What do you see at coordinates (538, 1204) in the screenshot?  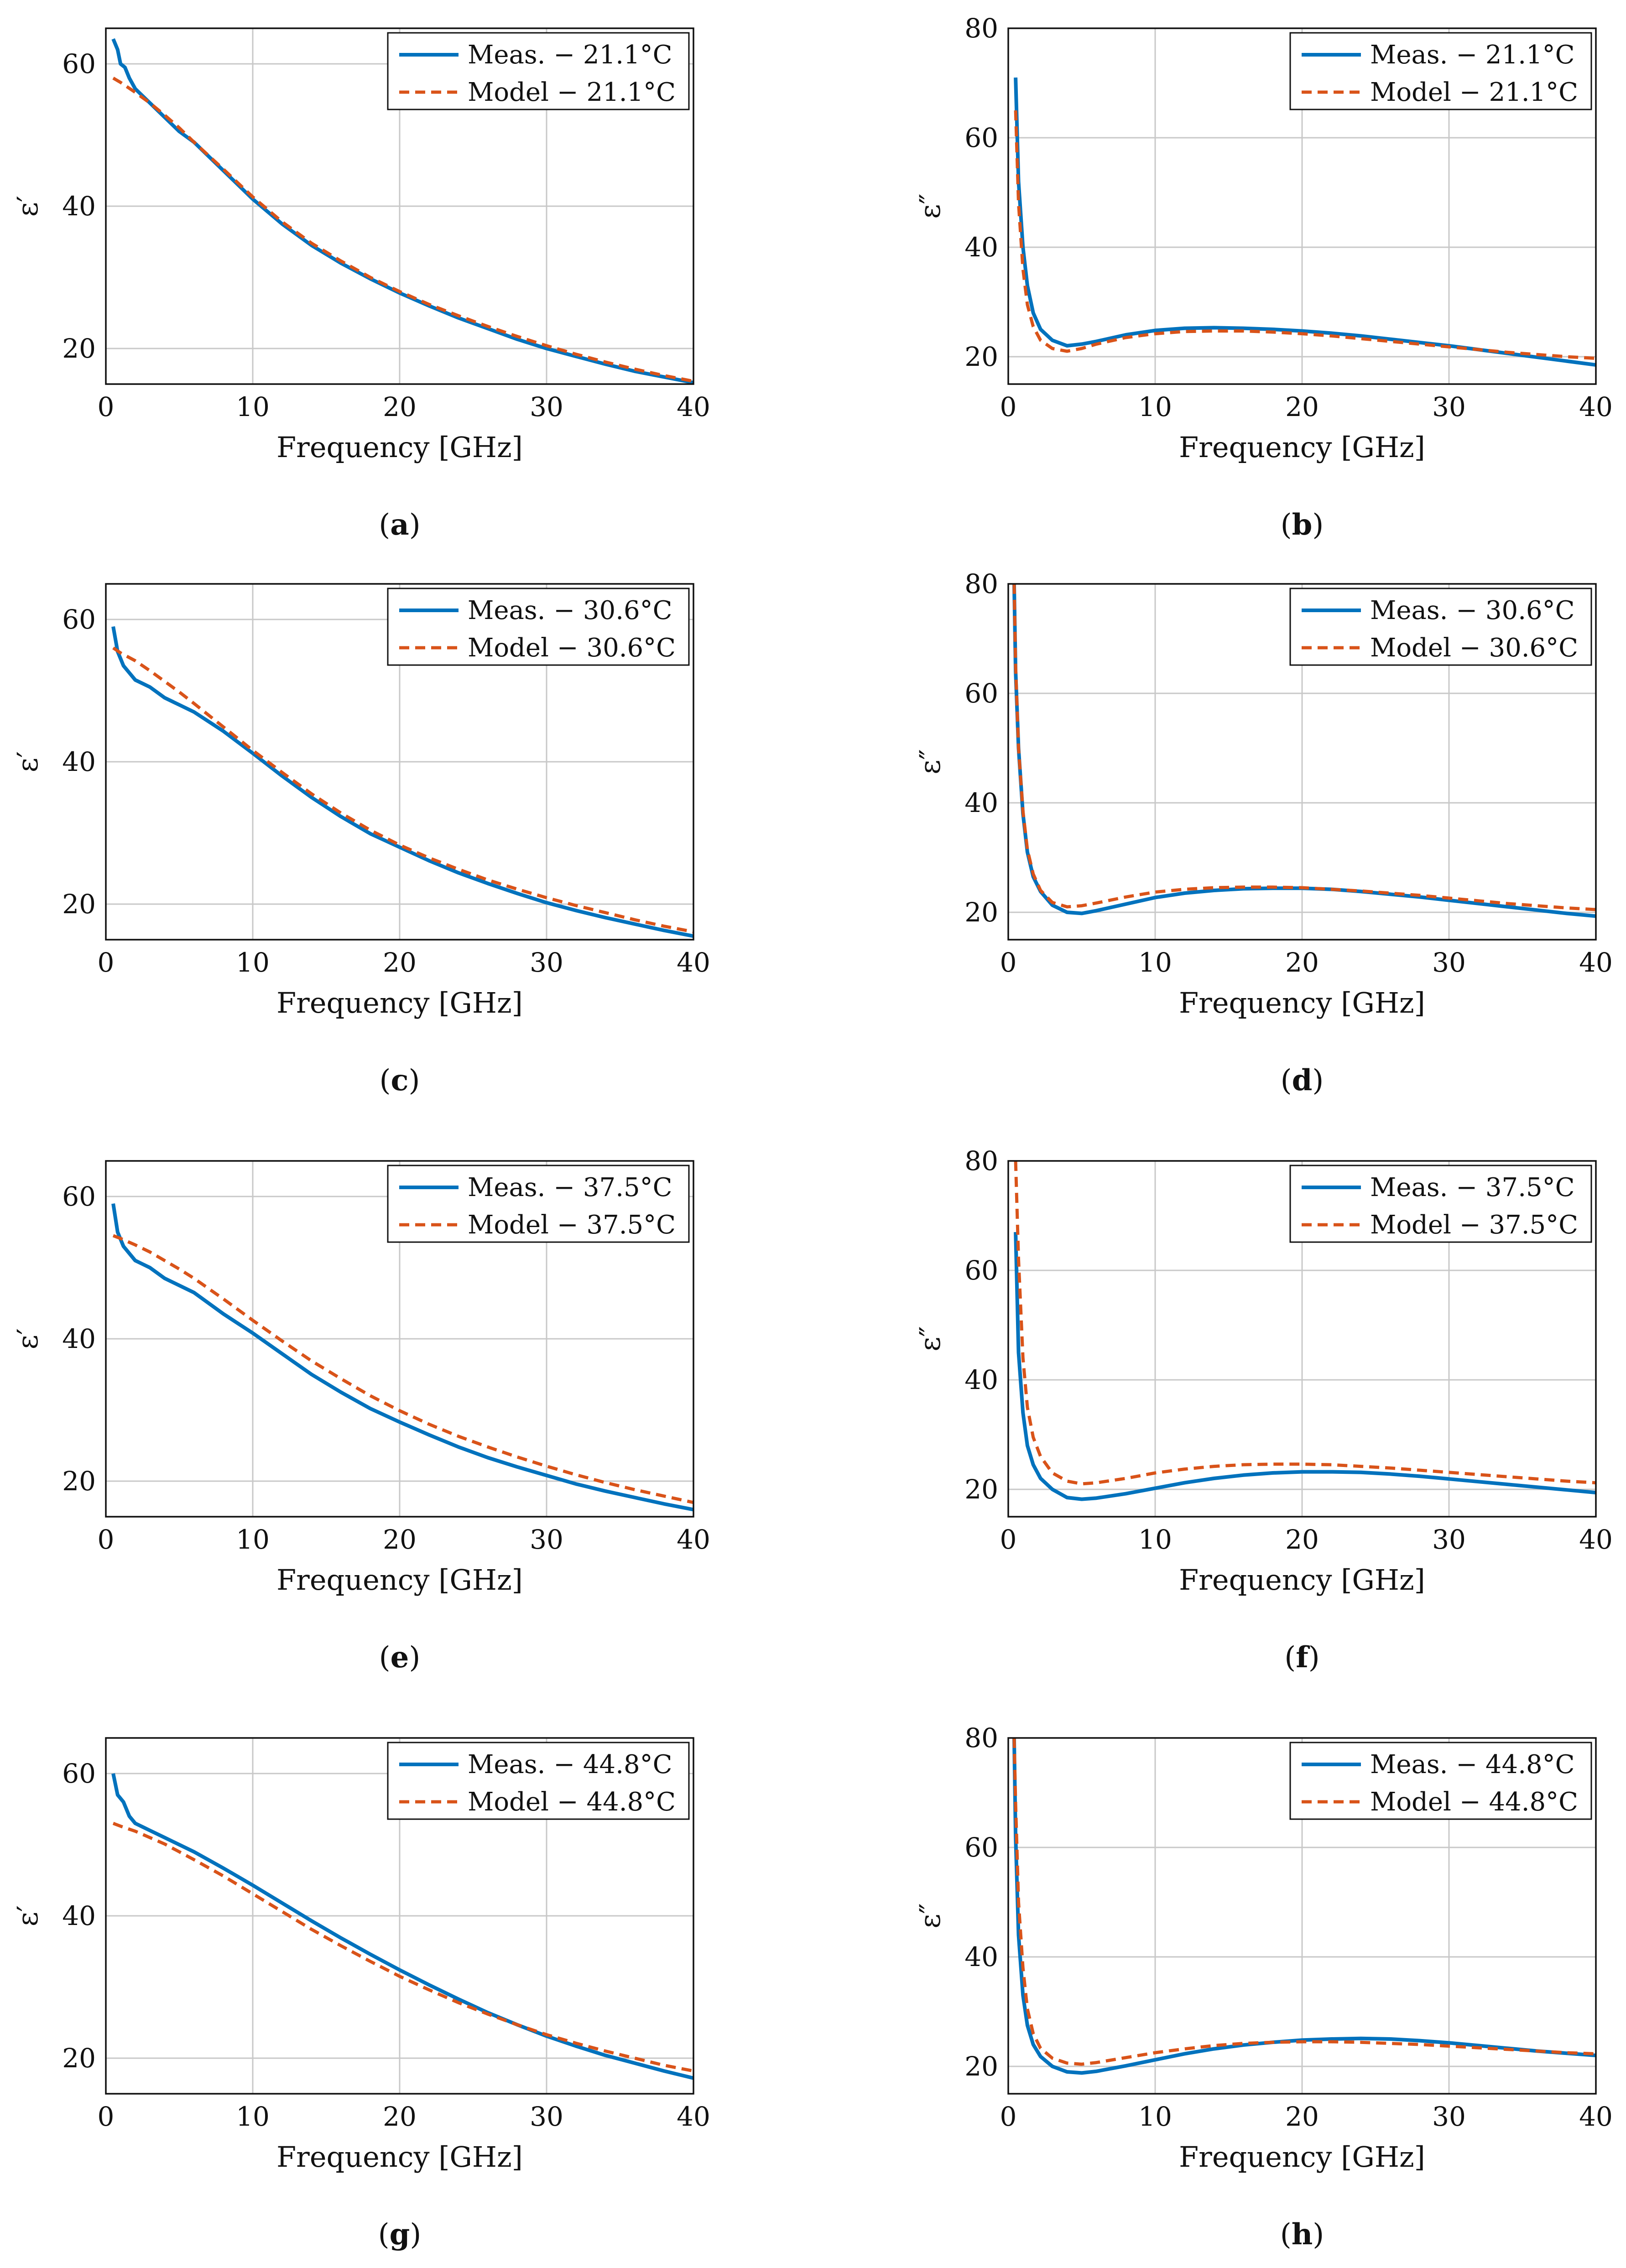 I see `legend: Meas. − 37.5°C Model − 37.5°C` at bounding box center [538, 1204].